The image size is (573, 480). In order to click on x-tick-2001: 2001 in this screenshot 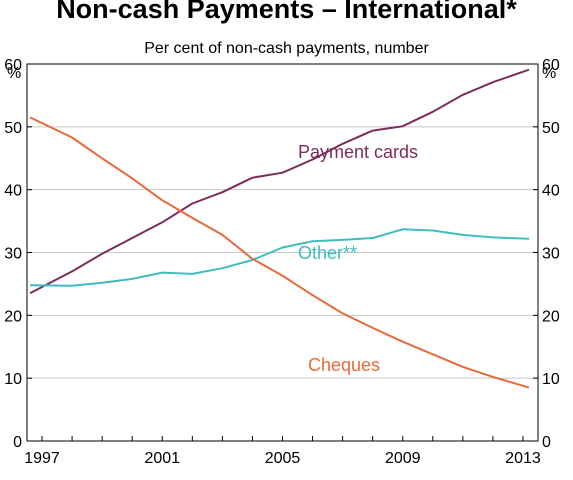, I will do `click(162, 458)`.